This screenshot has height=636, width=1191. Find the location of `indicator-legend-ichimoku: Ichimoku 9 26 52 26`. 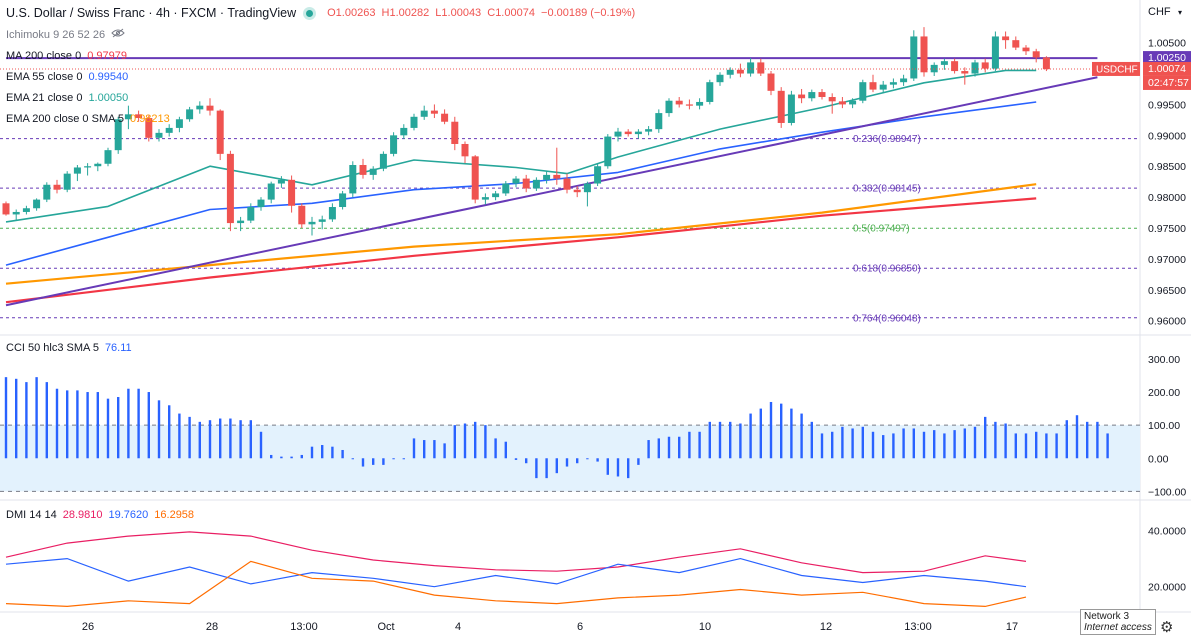

indicator-legend-ichimoku: Ichimoku 9 26 52 26 is located at coordinates (65, 34).